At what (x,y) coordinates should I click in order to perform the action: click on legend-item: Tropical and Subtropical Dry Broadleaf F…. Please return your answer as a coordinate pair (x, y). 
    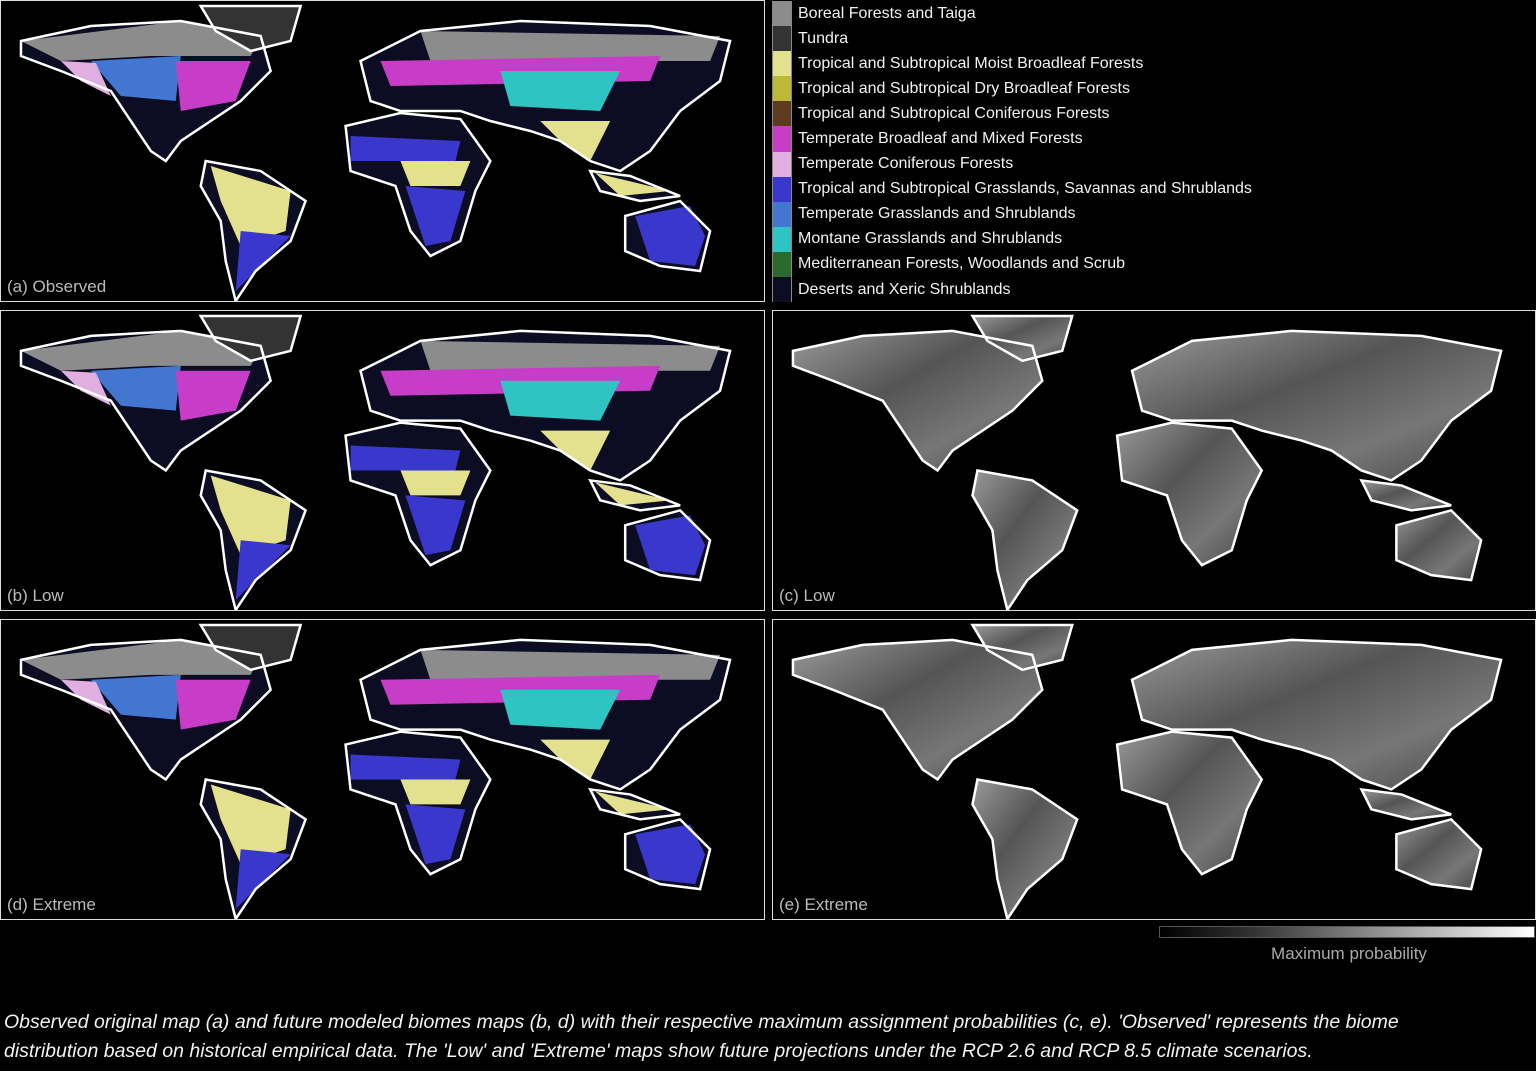
    Looking at the image, I should click on (1012, 89).